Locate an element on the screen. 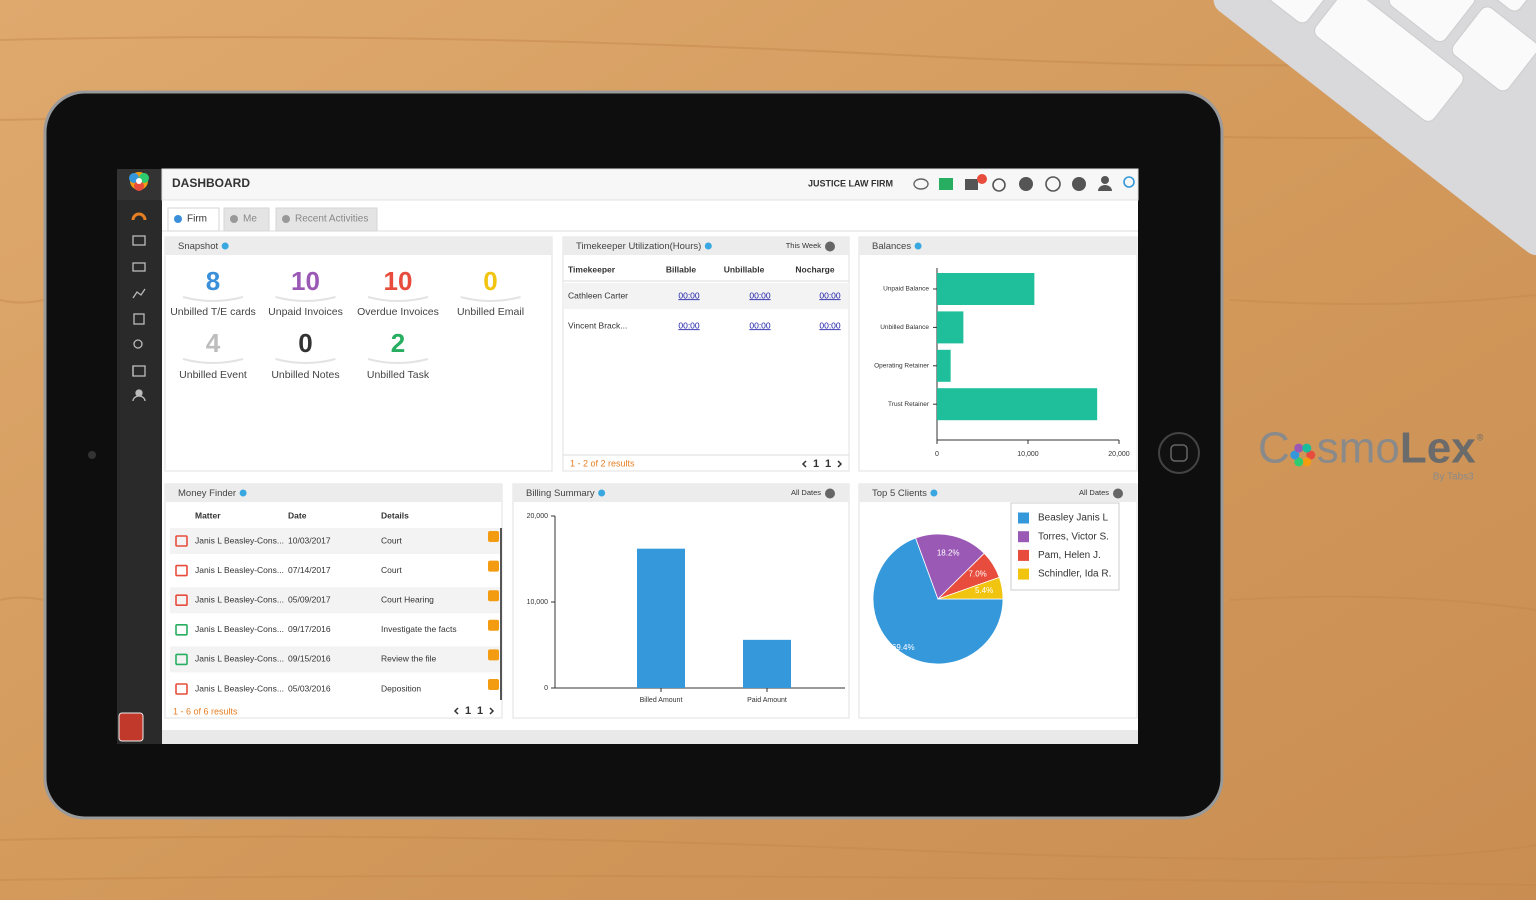  home-button is located at coordinates (1179, 453).